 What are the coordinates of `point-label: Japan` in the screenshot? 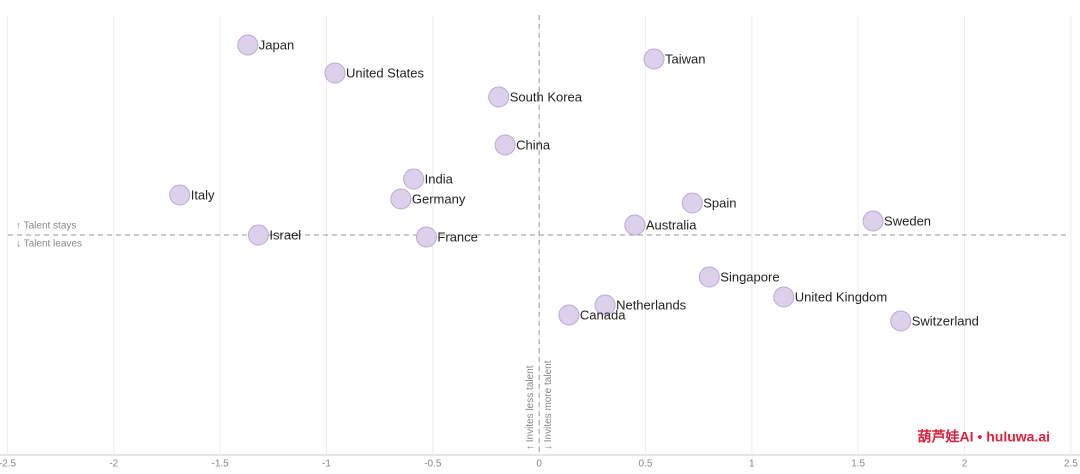 It's located at (276, 44).